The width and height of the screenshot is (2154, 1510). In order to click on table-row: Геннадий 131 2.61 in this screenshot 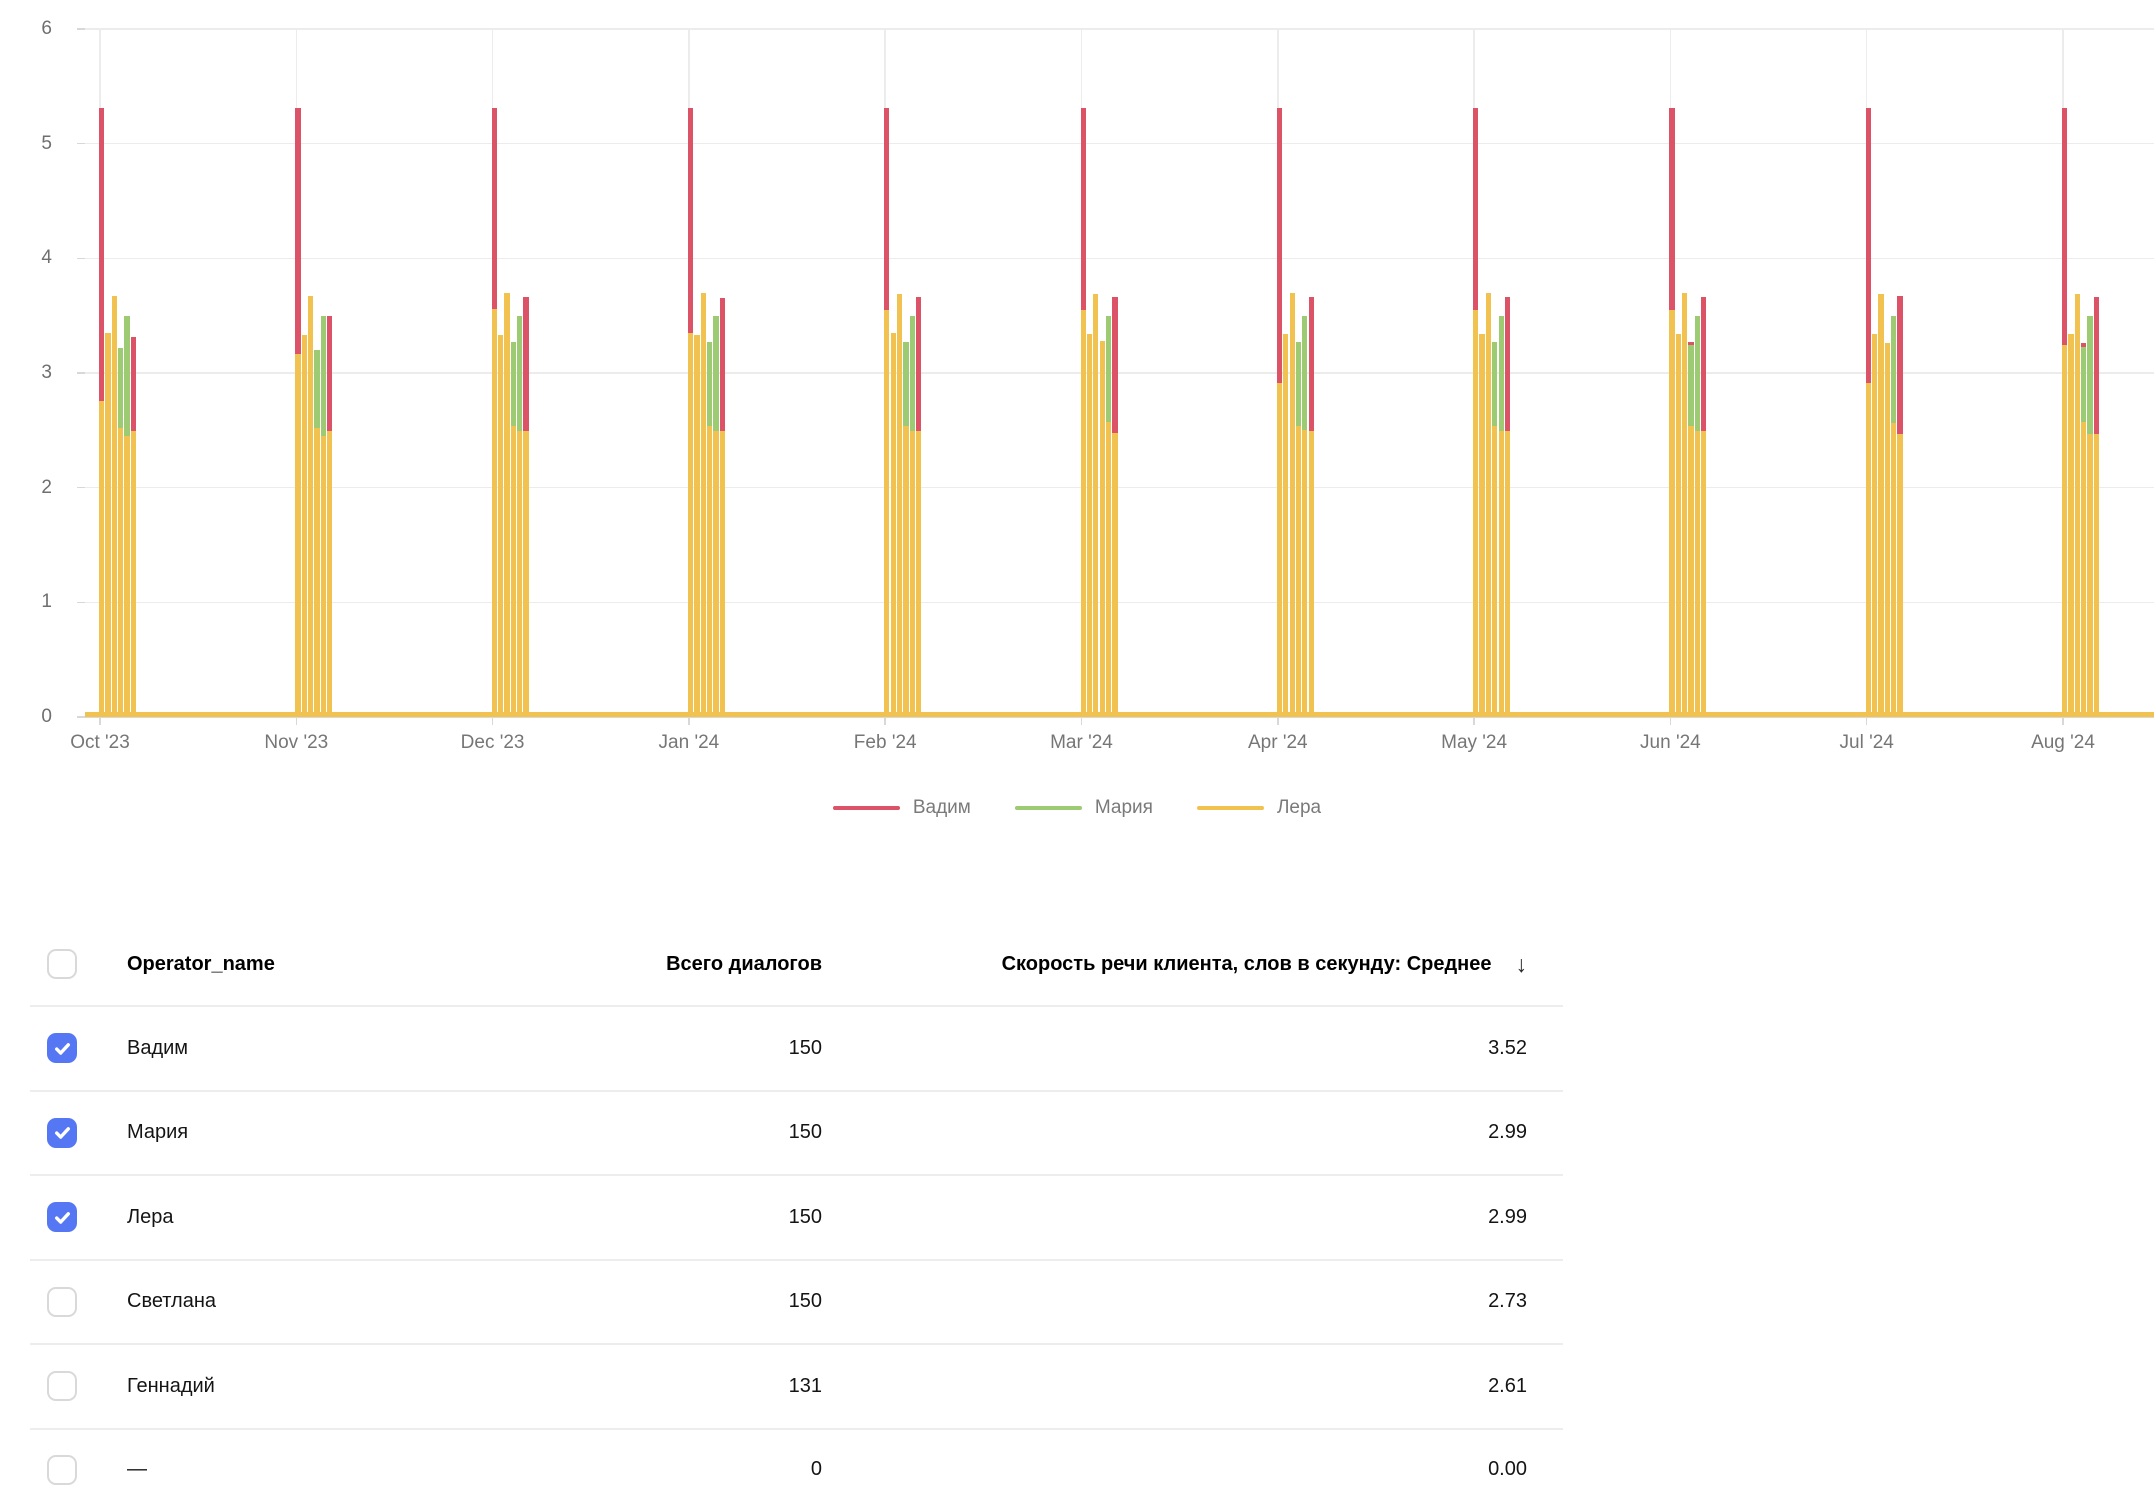, I will do `click(796, 1387)`.